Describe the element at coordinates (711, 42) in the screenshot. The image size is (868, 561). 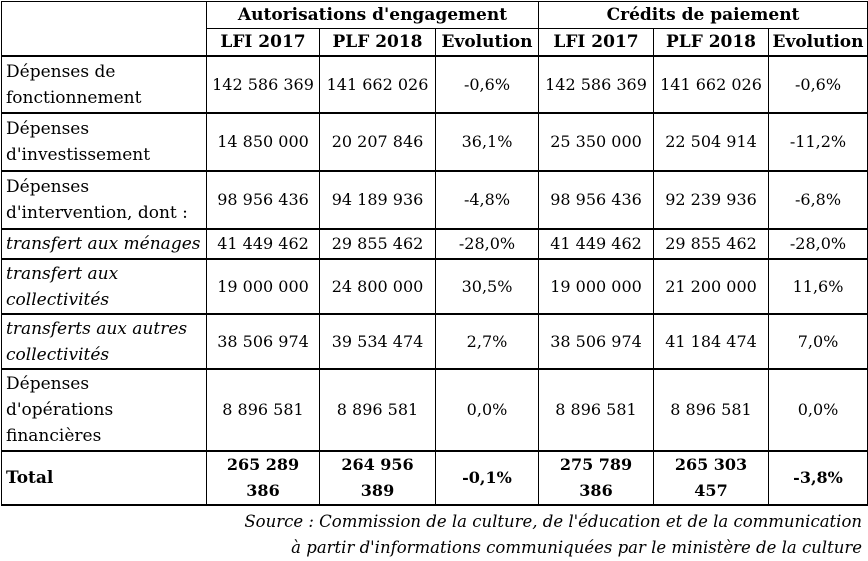
I see `col-header-plf2018-cp: PLF 2018` at that location.